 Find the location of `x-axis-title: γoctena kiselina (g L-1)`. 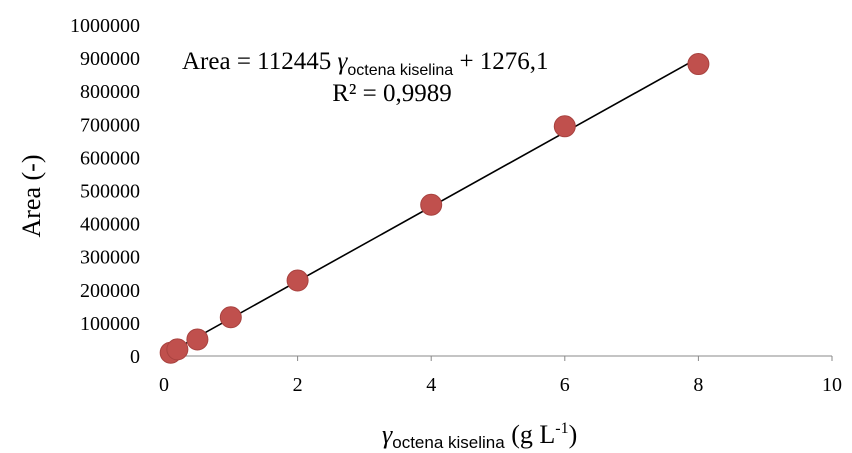

x-axis-title: γoctena kiselina (g L-1) is located at coordinates (479, 436).